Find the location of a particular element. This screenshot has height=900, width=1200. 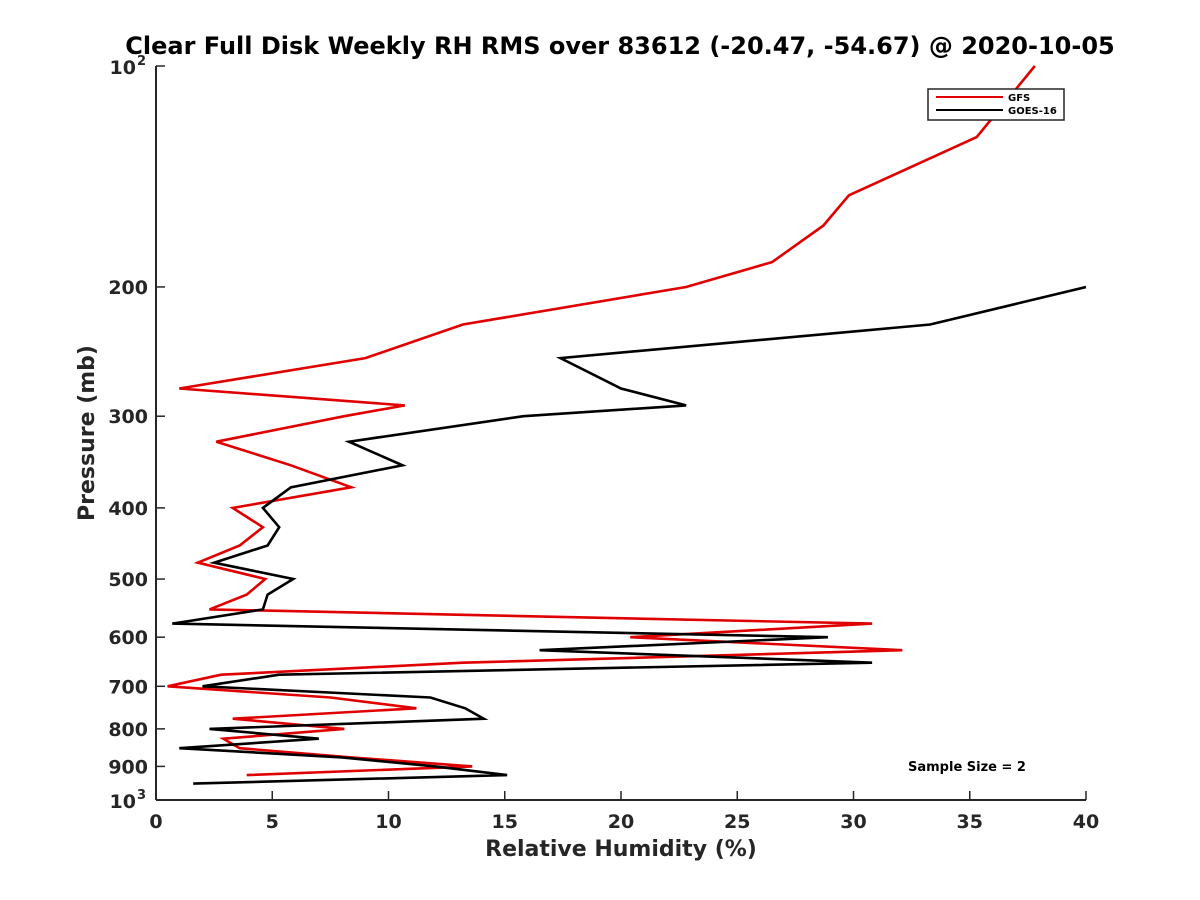

y-axis-label: Pressure (mb) is located at coordinates (87, 433).